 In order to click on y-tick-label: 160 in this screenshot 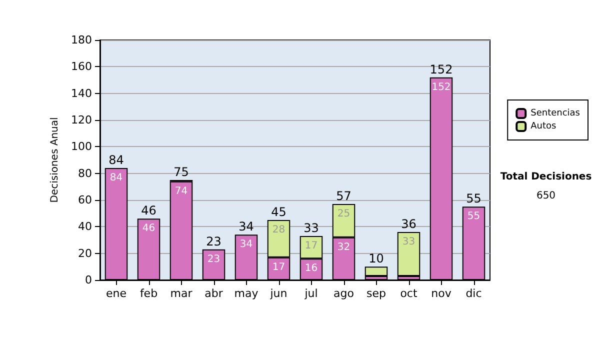, I will do `click(81, 67)`.